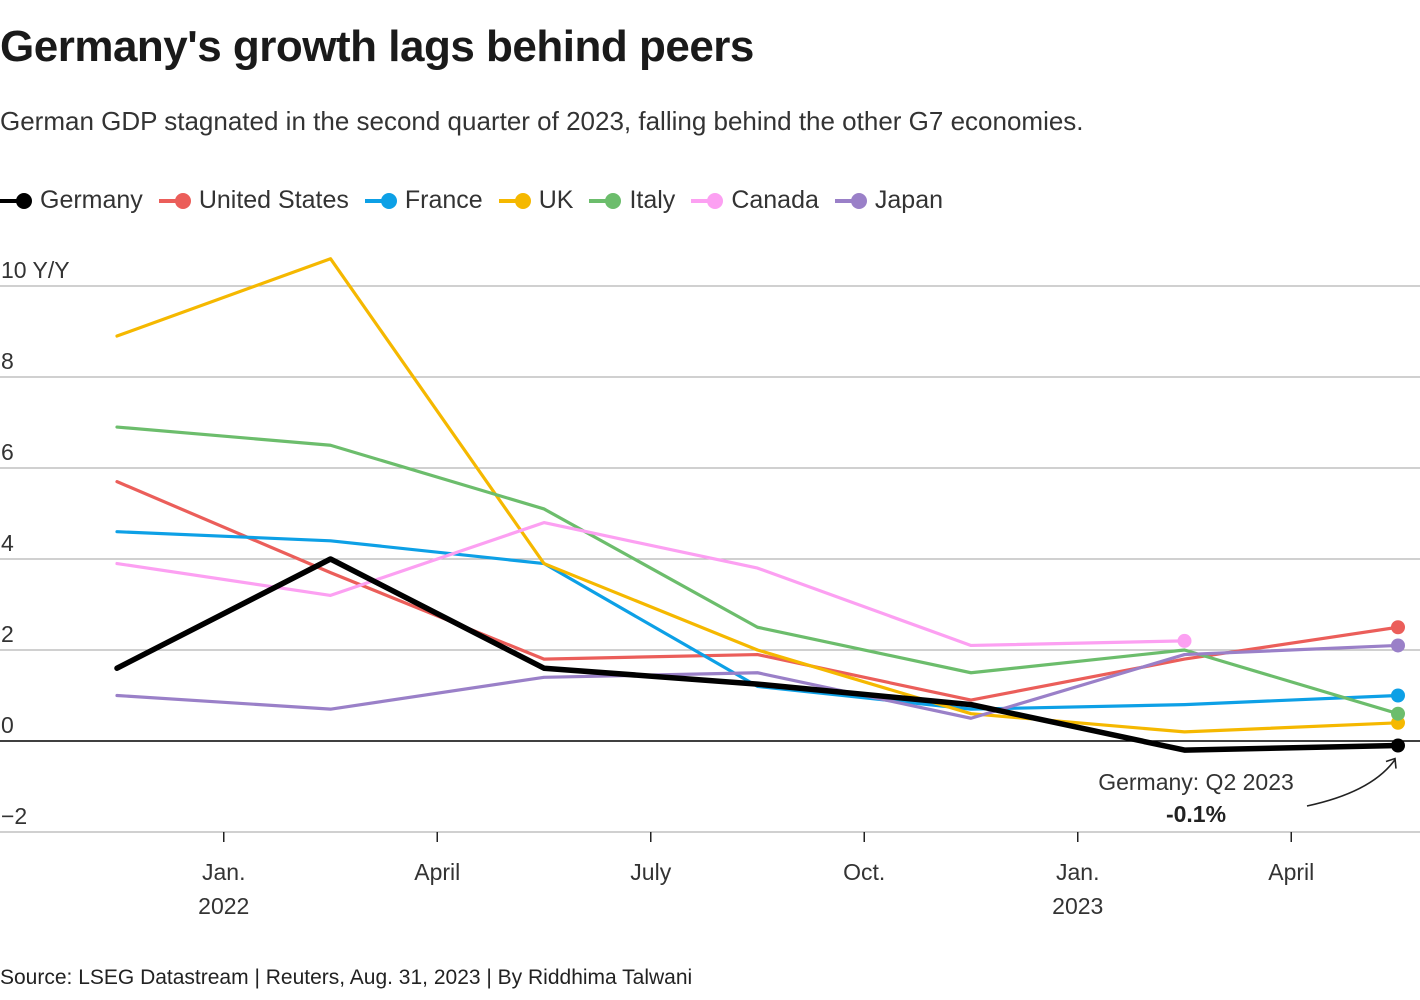  I want to click on legend-item-germany: Germany, so click(71, 200).